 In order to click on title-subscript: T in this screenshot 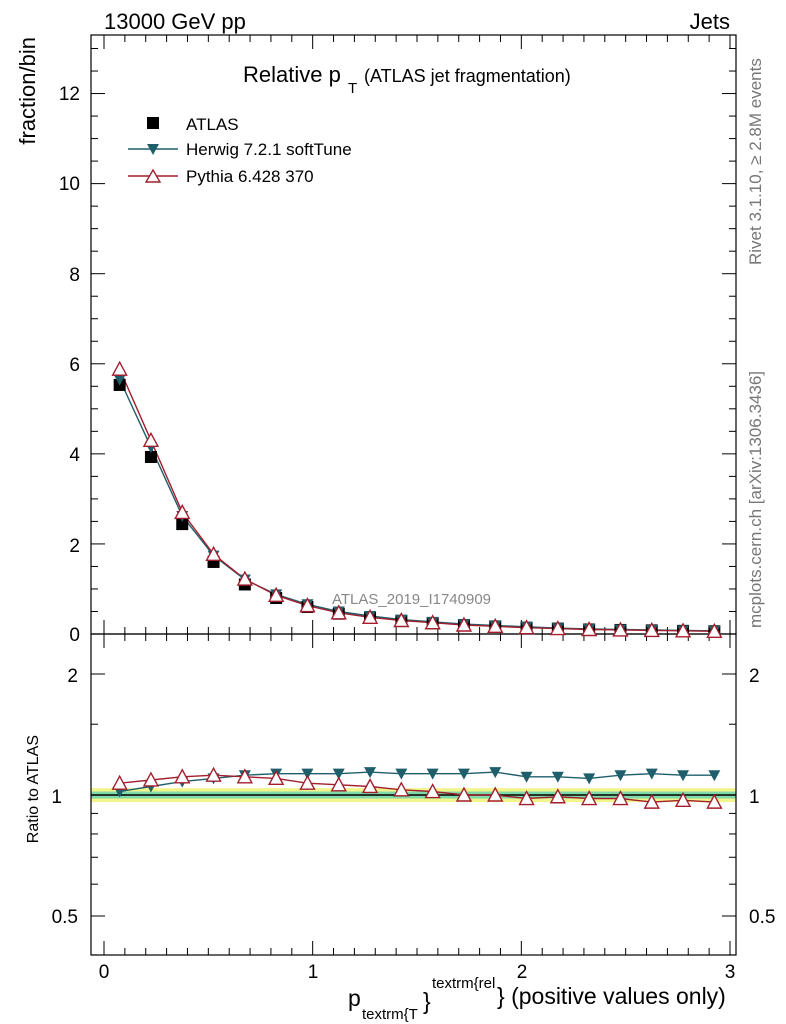, I will do `click(352, 88)`.